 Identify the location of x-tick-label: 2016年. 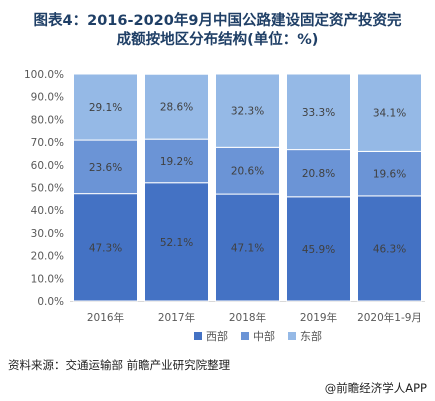
(105, 317).